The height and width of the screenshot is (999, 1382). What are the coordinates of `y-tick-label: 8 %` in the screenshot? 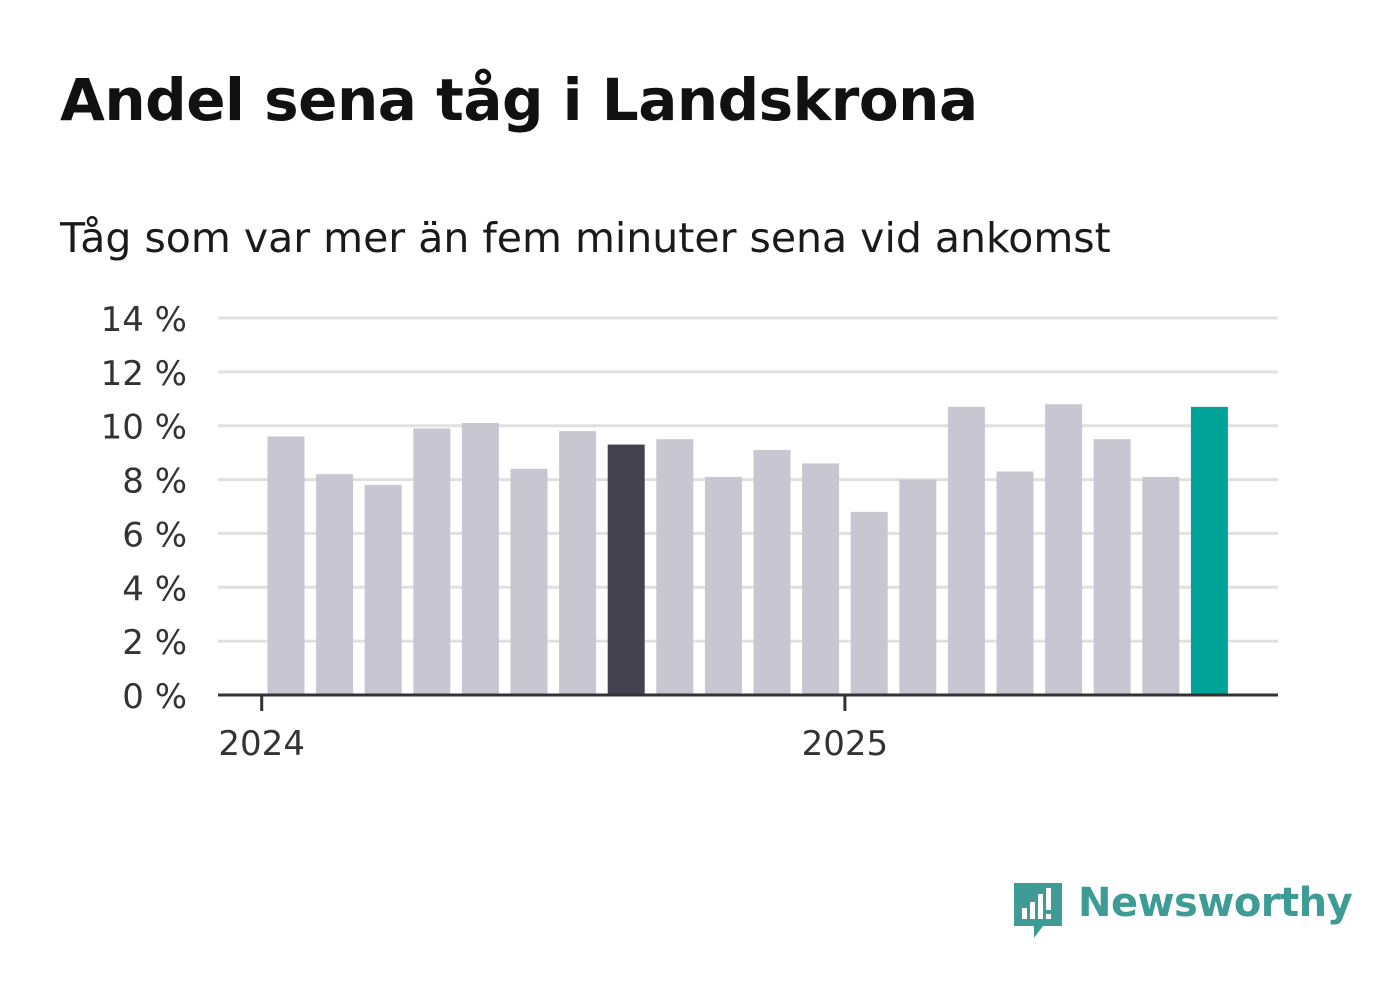 It's located at (154, 482).